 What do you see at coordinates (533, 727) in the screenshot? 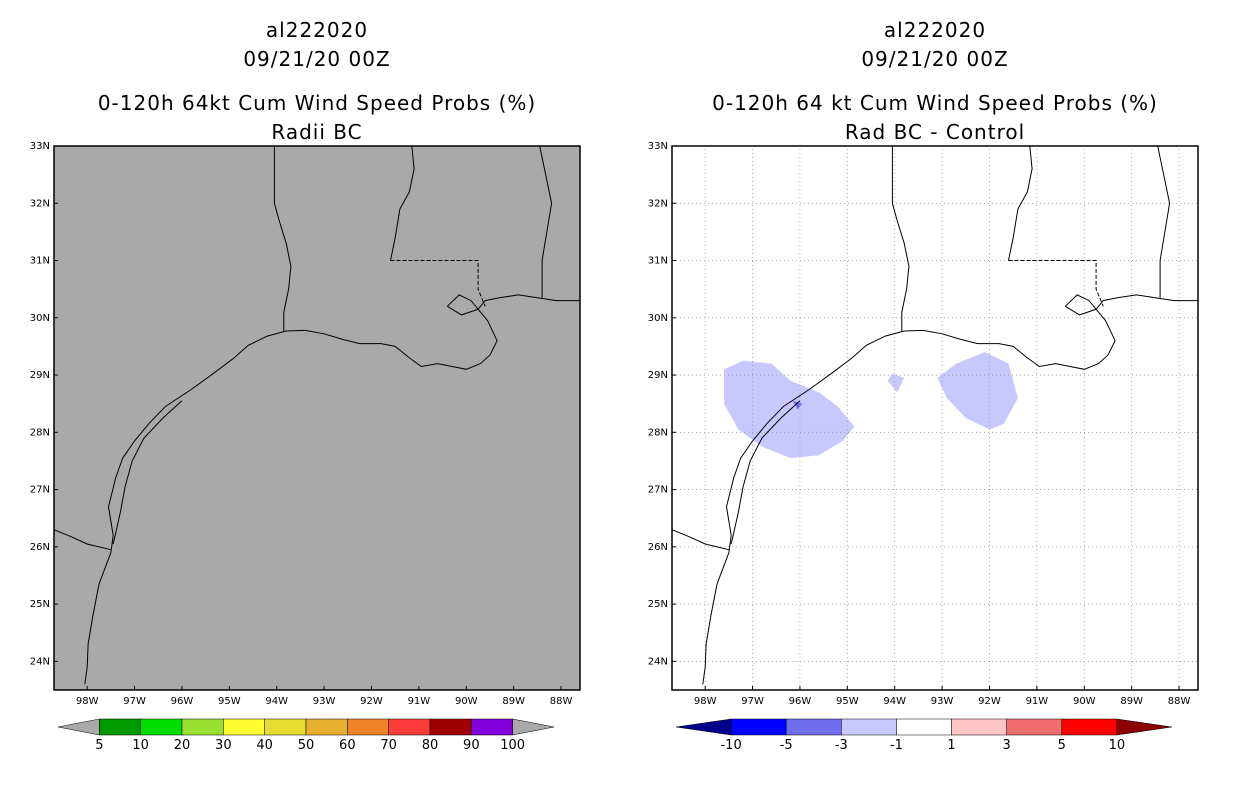
I see `colorbar-arrow-high` at bounding box center [533, 727].